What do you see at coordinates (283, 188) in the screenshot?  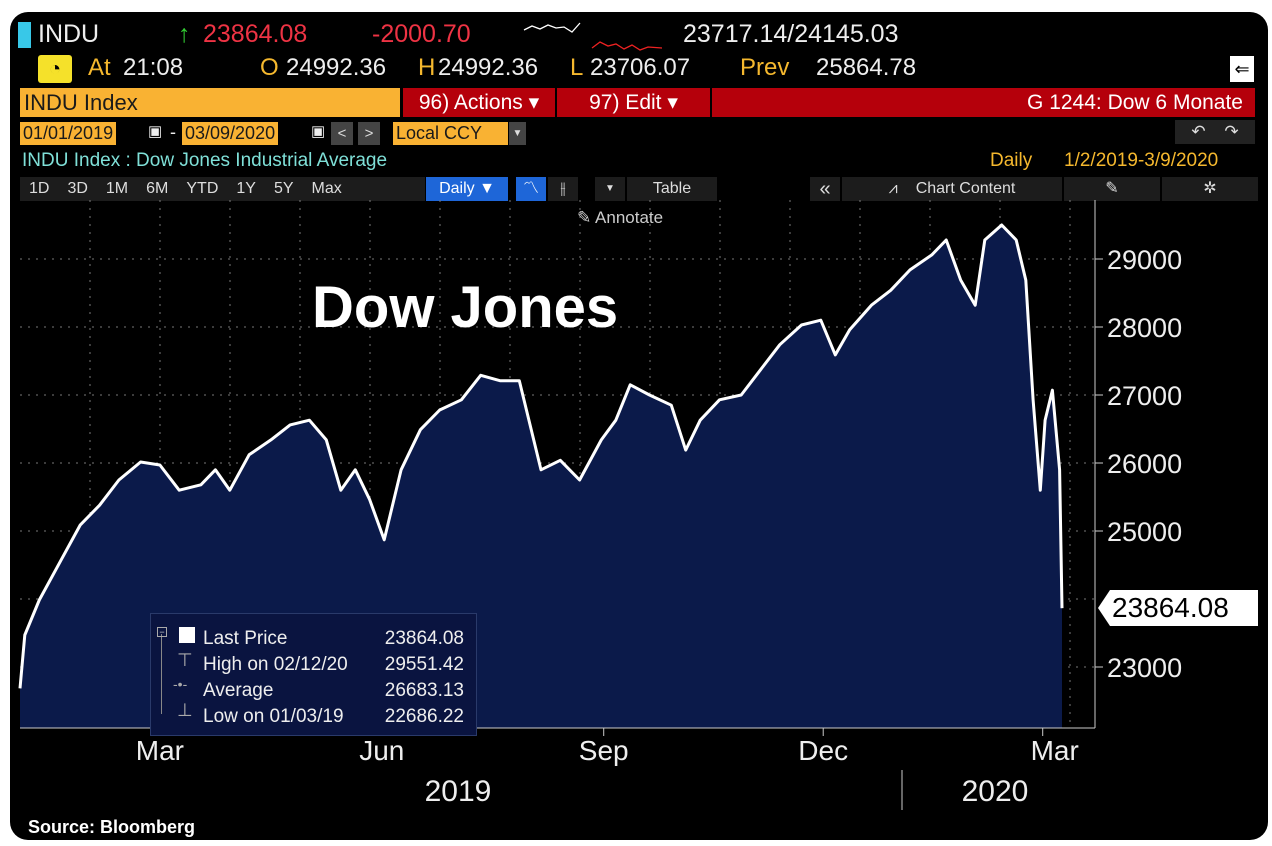 I see `period-5y: 5Y` at bounding box center [283, 188].